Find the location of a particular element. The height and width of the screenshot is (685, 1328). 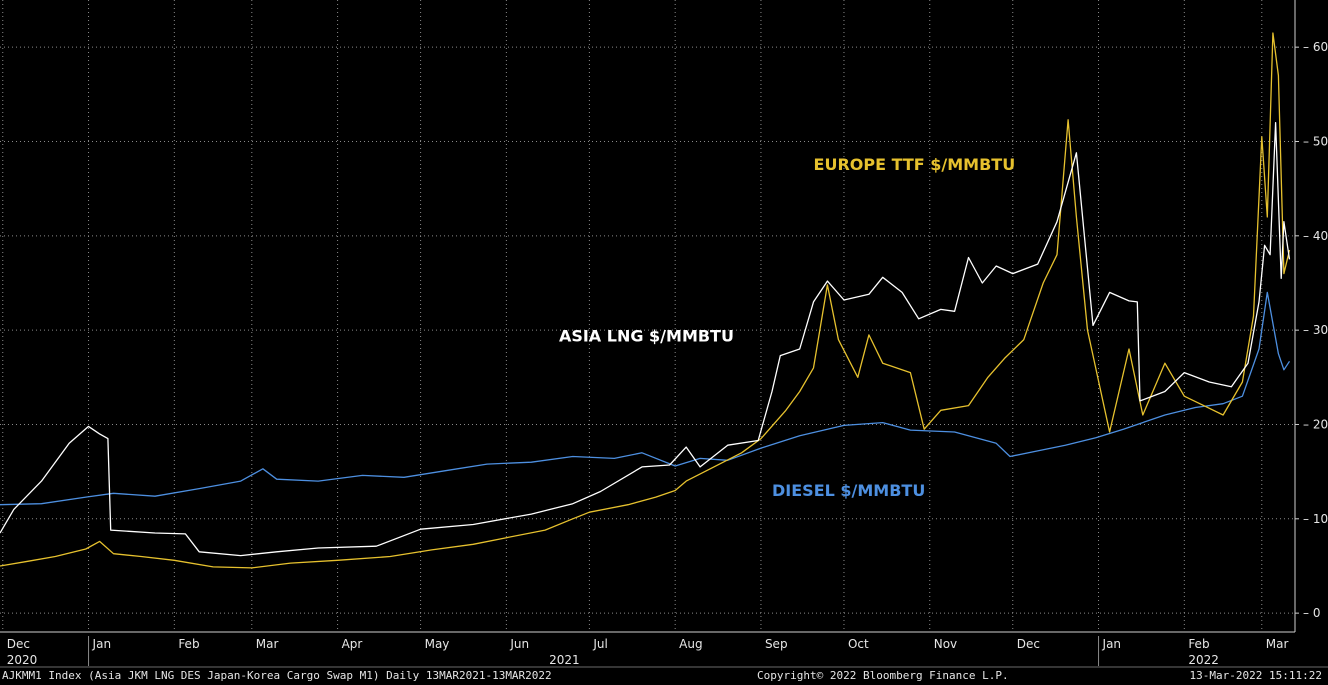

y-tick-label: – 60 is located at coordinates (1315, 47).